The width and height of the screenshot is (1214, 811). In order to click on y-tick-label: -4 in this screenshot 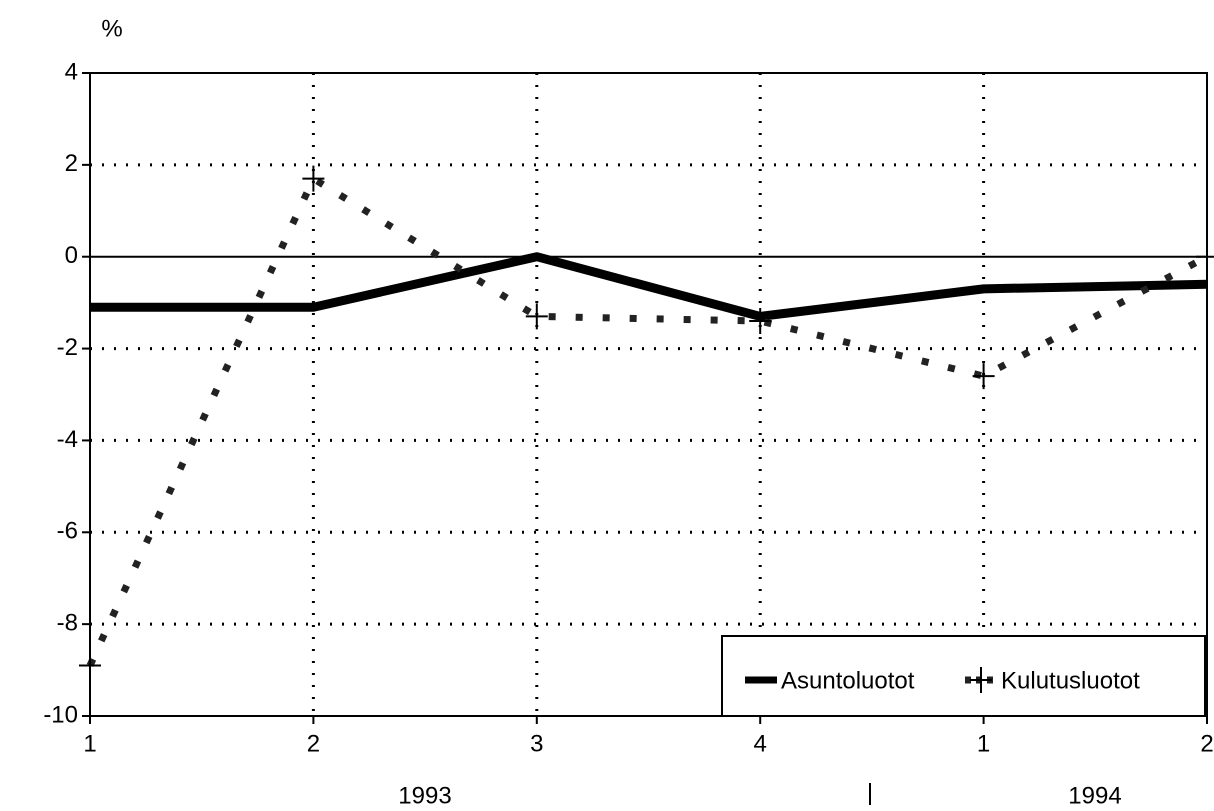, I will do `click(67, 439)`.